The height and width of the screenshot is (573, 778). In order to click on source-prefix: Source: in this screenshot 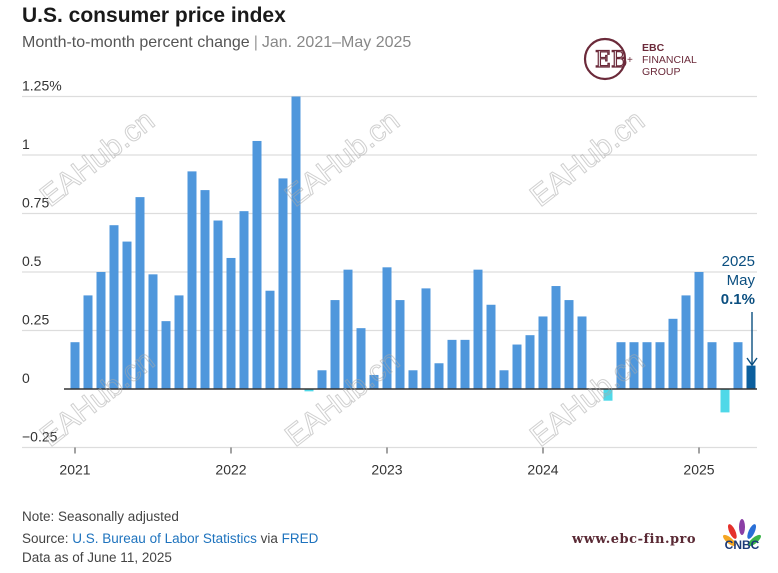, I will do `click(47, 538)`.